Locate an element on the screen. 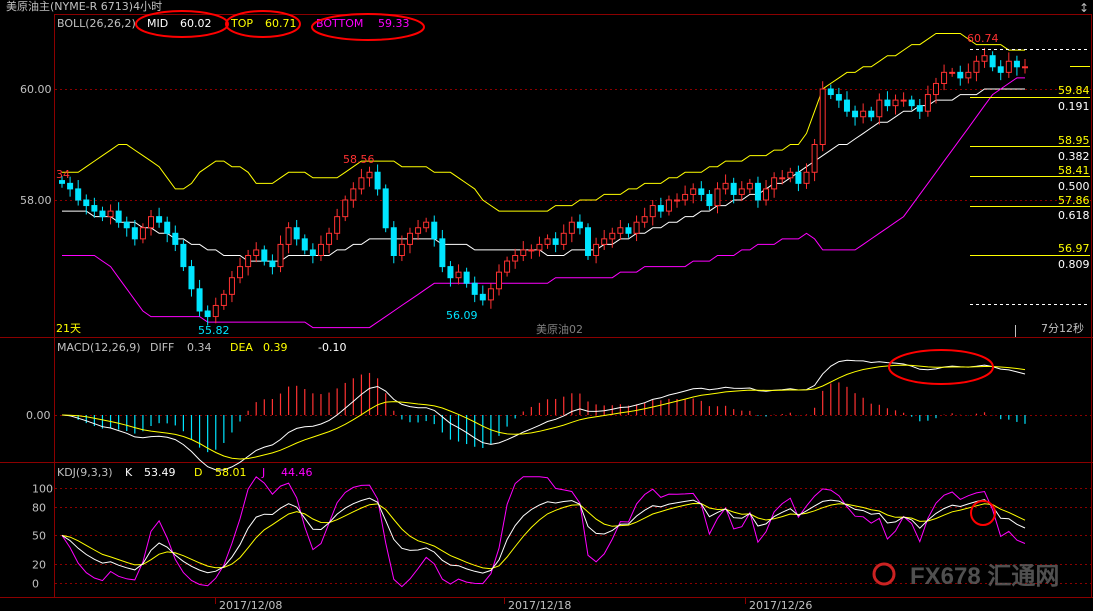  price-tick-58: 58.00 is located at coordinates (36, 200).